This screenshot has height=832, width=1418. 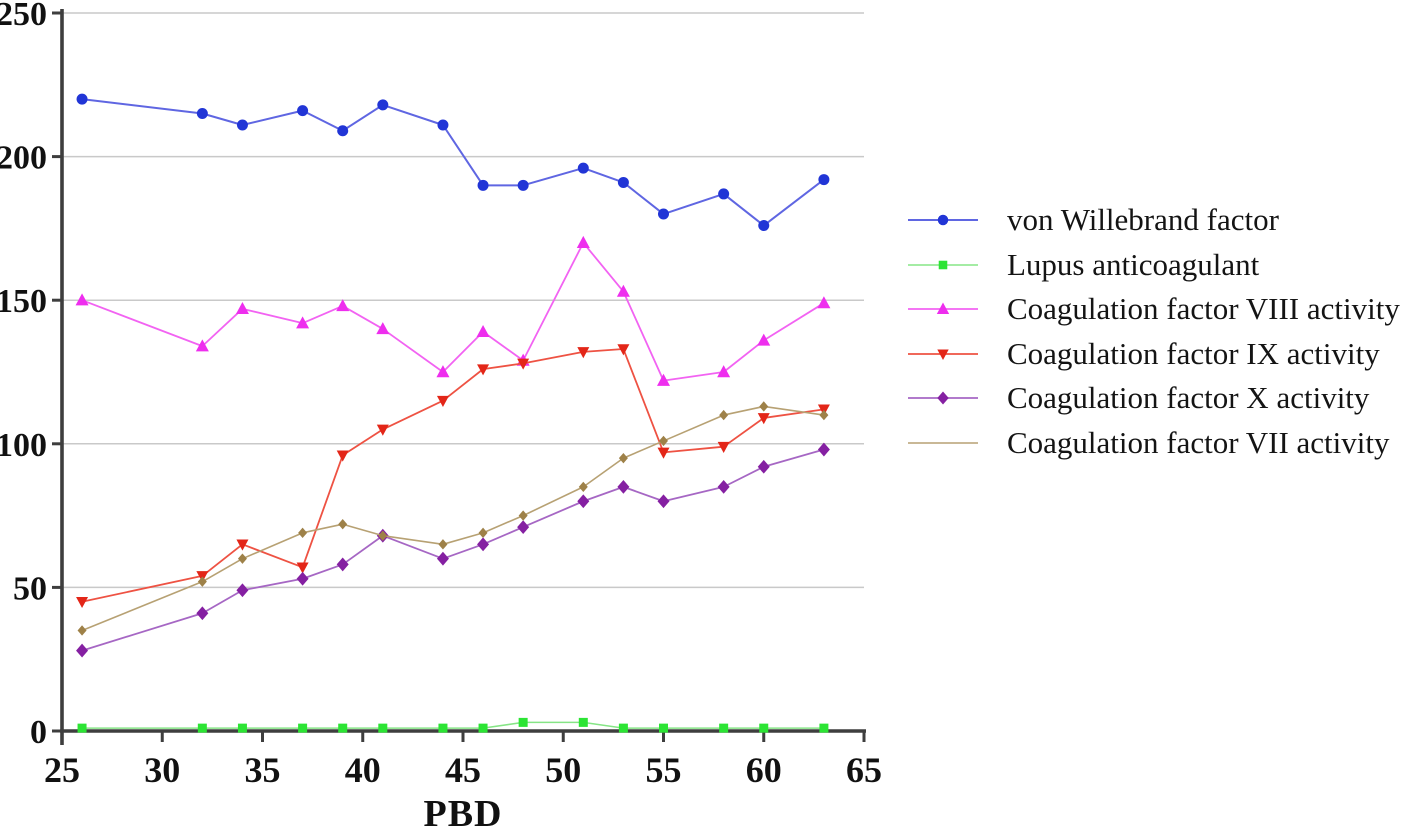 I want to click on x-tick-label: 40, so click(x=363, y=770).